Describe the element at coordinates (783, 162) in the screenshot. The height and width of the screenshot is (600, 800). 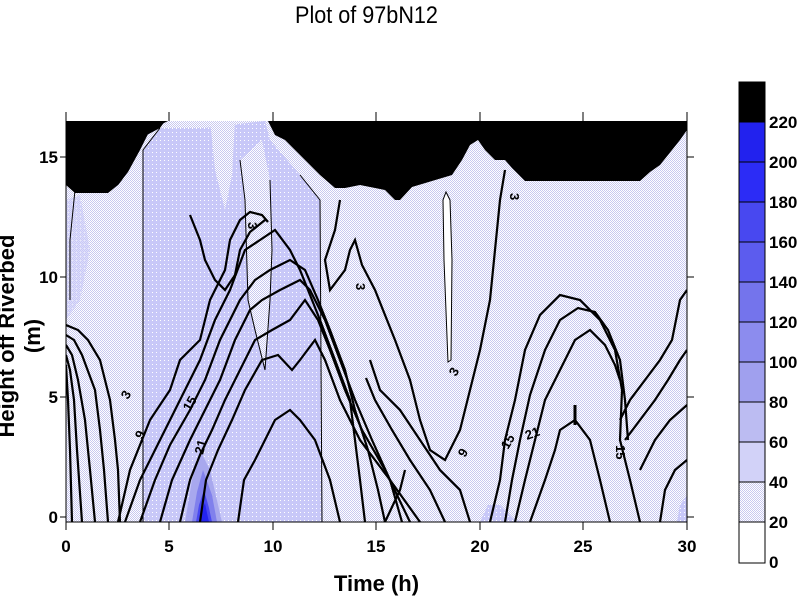
I see `colorbar-tick: 200` at that location.